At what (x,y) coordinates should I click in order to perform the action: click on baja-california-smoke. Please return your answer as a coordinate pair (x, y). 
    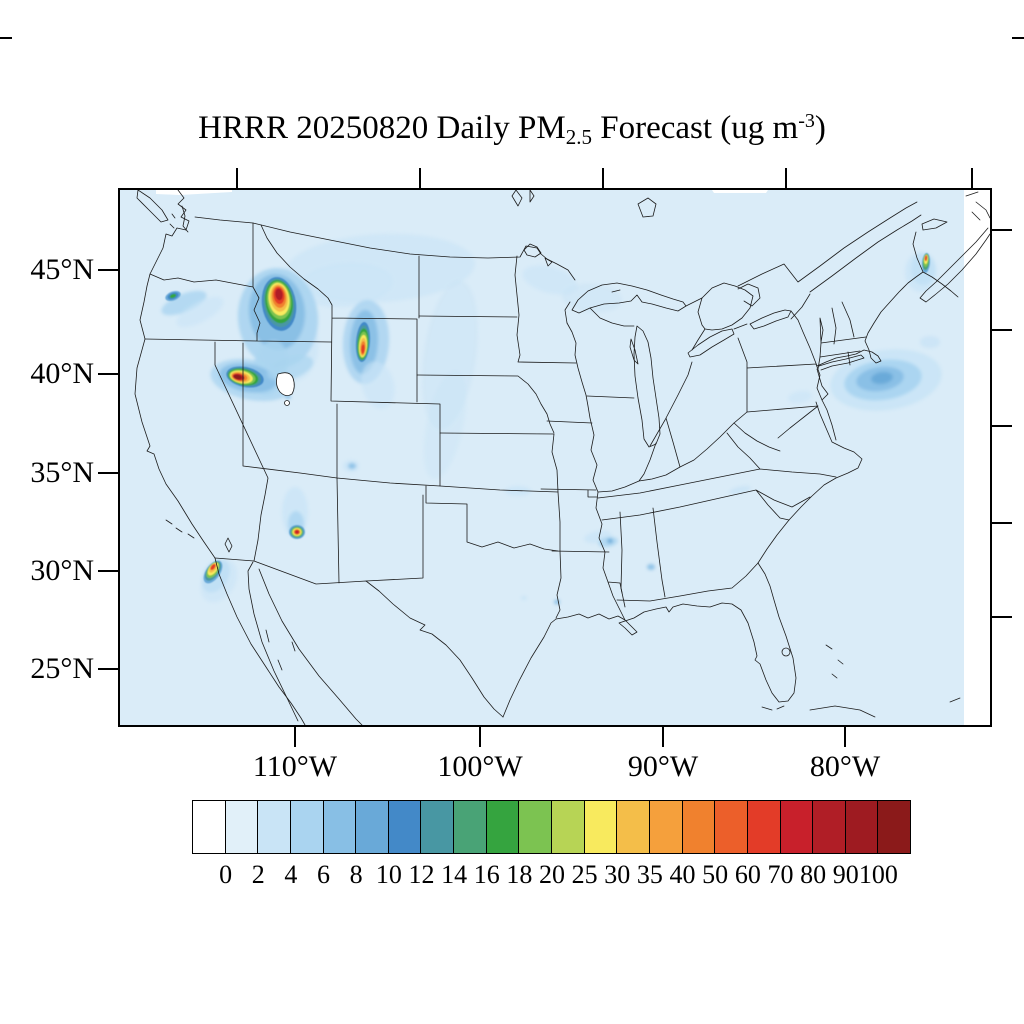
    Looking at the image, I should click on (213, 567).